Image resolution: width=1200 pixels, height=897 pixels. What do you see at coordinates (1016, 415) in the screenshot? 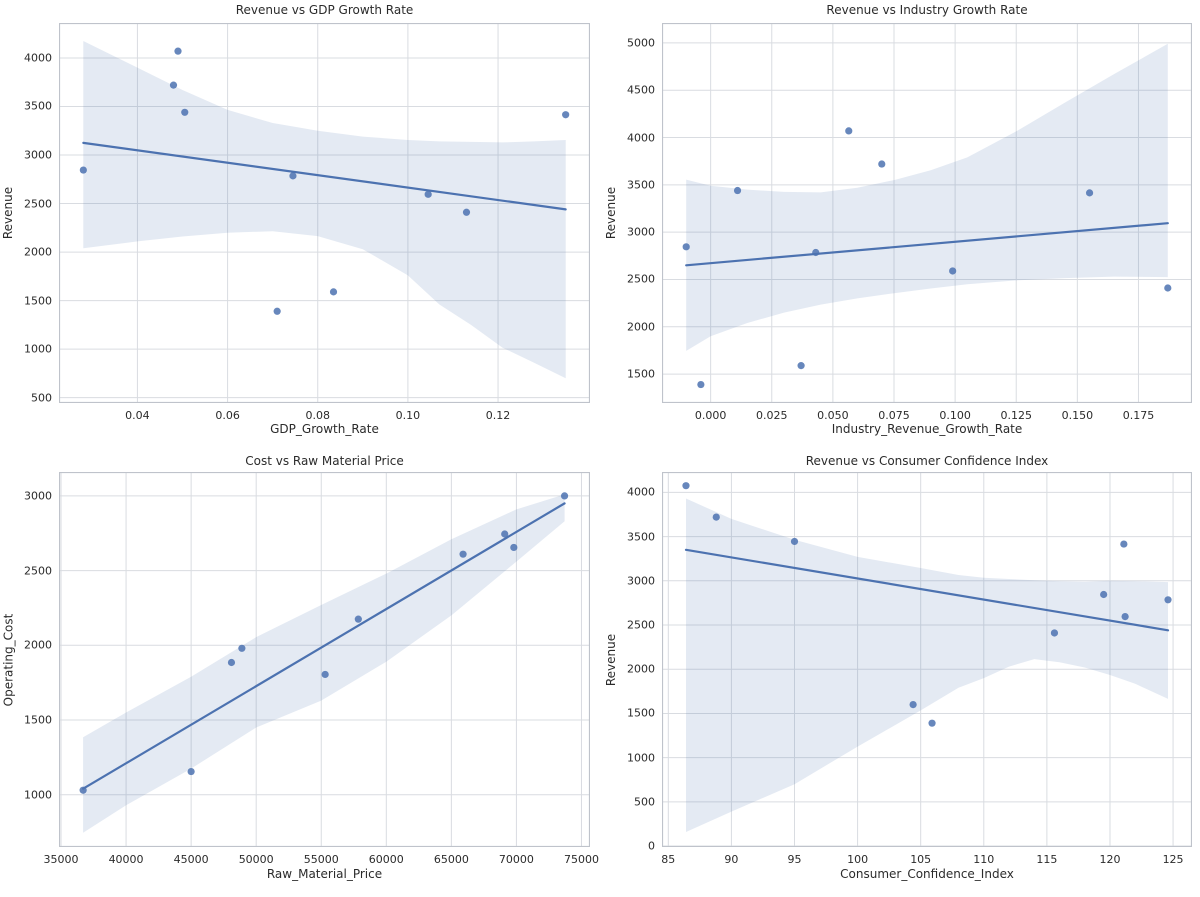
I see `x-tick-label: 0.125` at bounding box center [1016, 415].